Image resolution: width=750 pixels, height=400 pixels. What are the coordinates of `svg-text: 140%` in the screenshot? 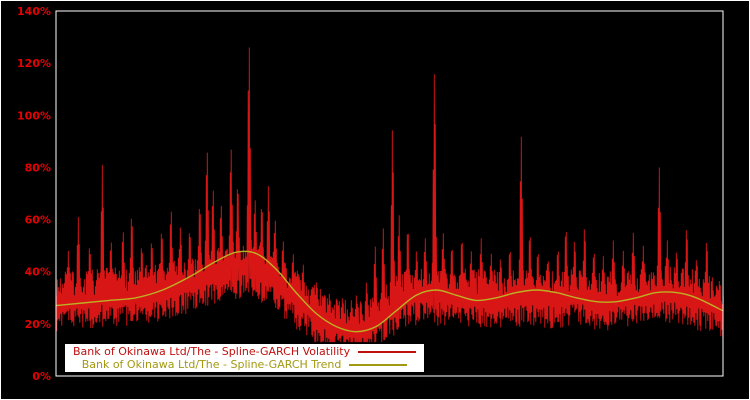 It's located at (34, 11).